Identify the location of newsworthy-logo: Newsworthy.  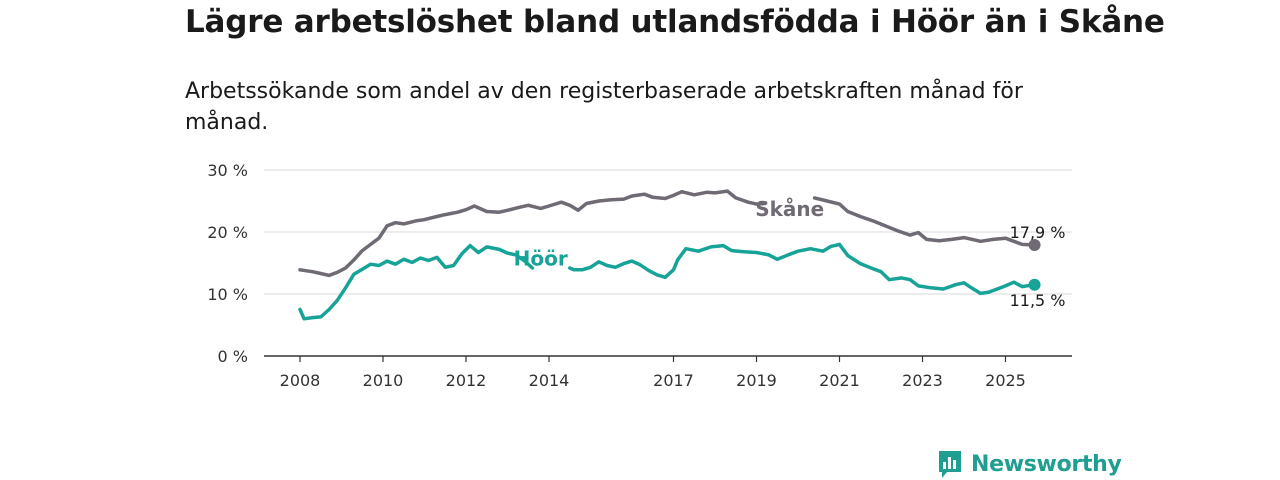
(1029, 464).